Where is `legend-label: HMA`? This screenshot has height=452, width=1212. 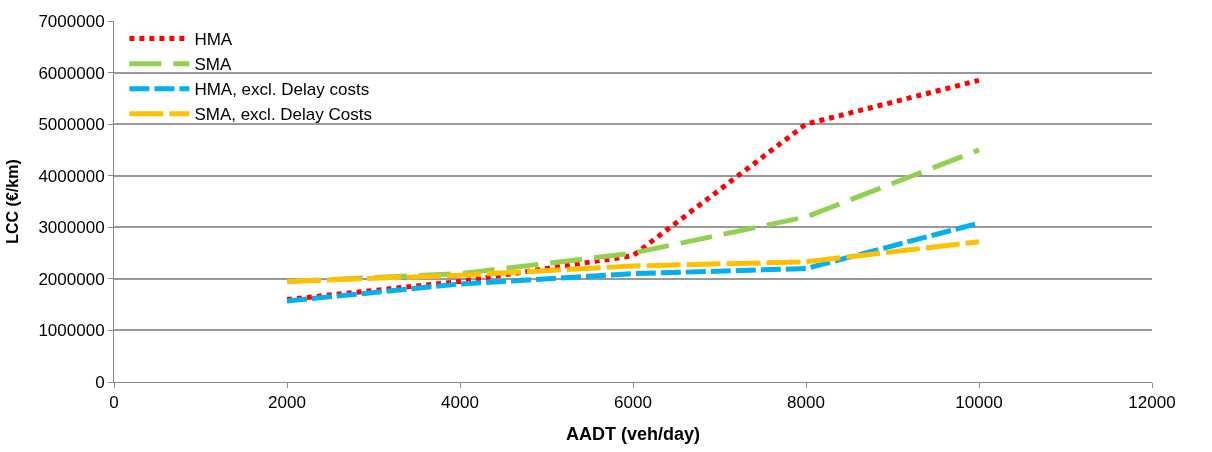 legend-label: HMA is located at coordinates (213, 40).